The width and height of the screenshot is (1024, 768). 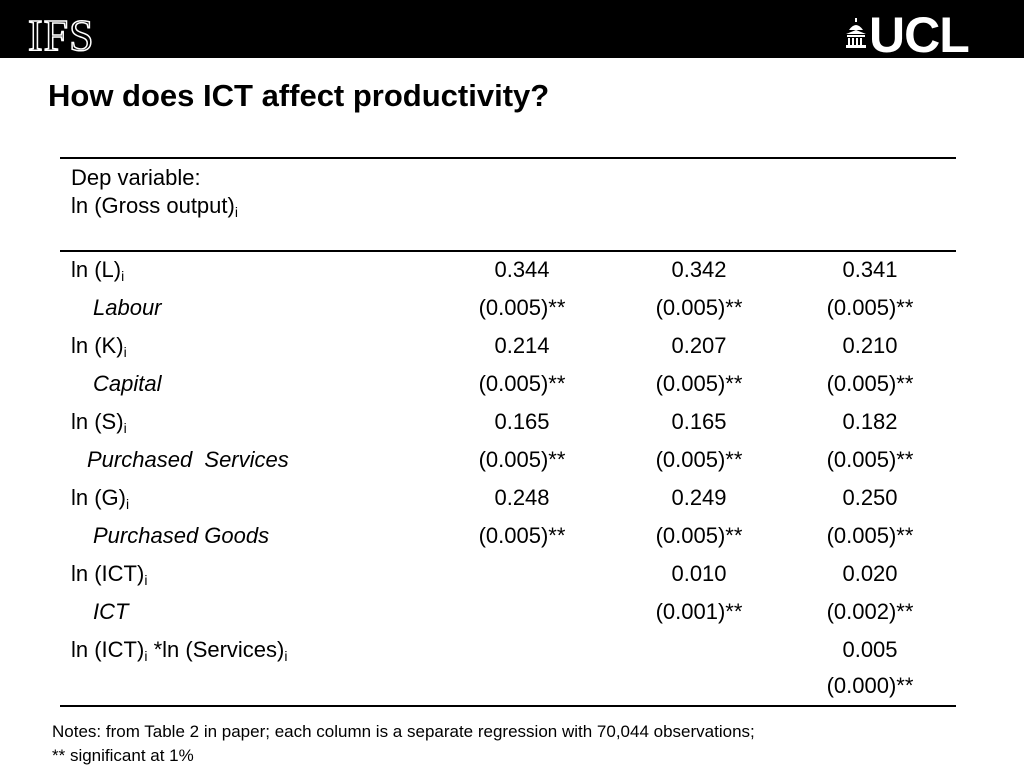 What do you see at coordinates (99, 422) in the screenshot?
I see `variable-label: ln (S)i` at bounding box center [99, 422].